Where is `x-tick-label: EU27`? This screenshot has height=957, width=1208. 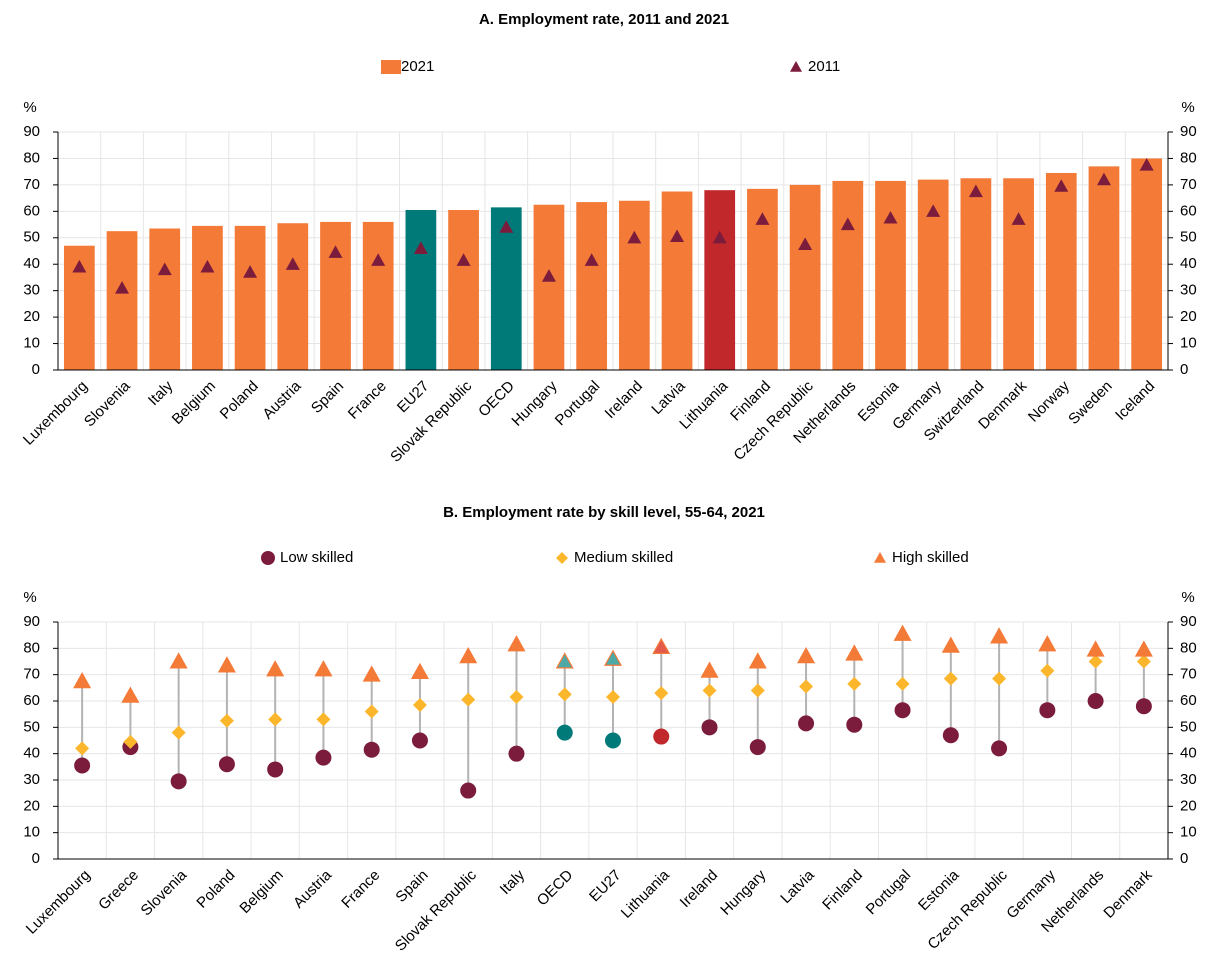 x-tick-label: EU27 is located at coordinates (413, 397).